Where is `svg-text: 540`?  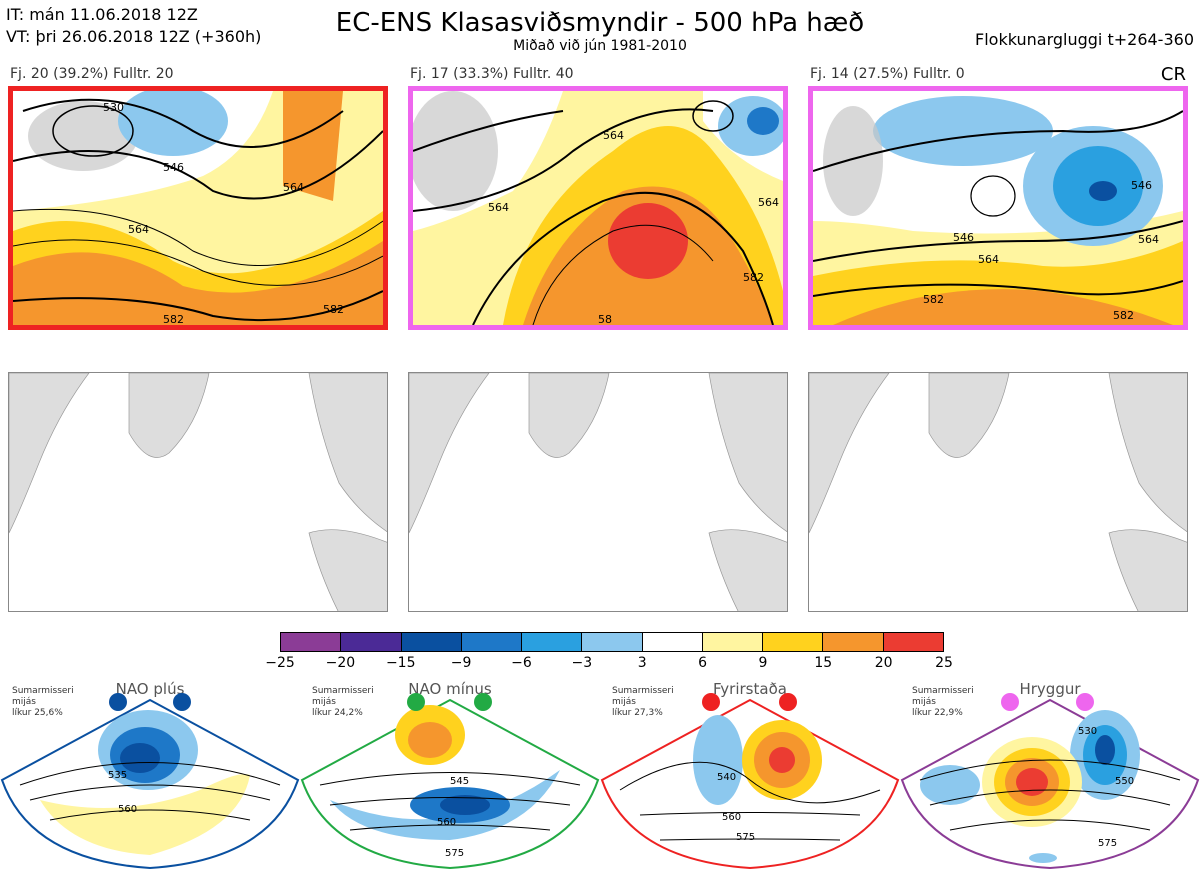 svg-text: 540 is located at coordinates (726, 777).